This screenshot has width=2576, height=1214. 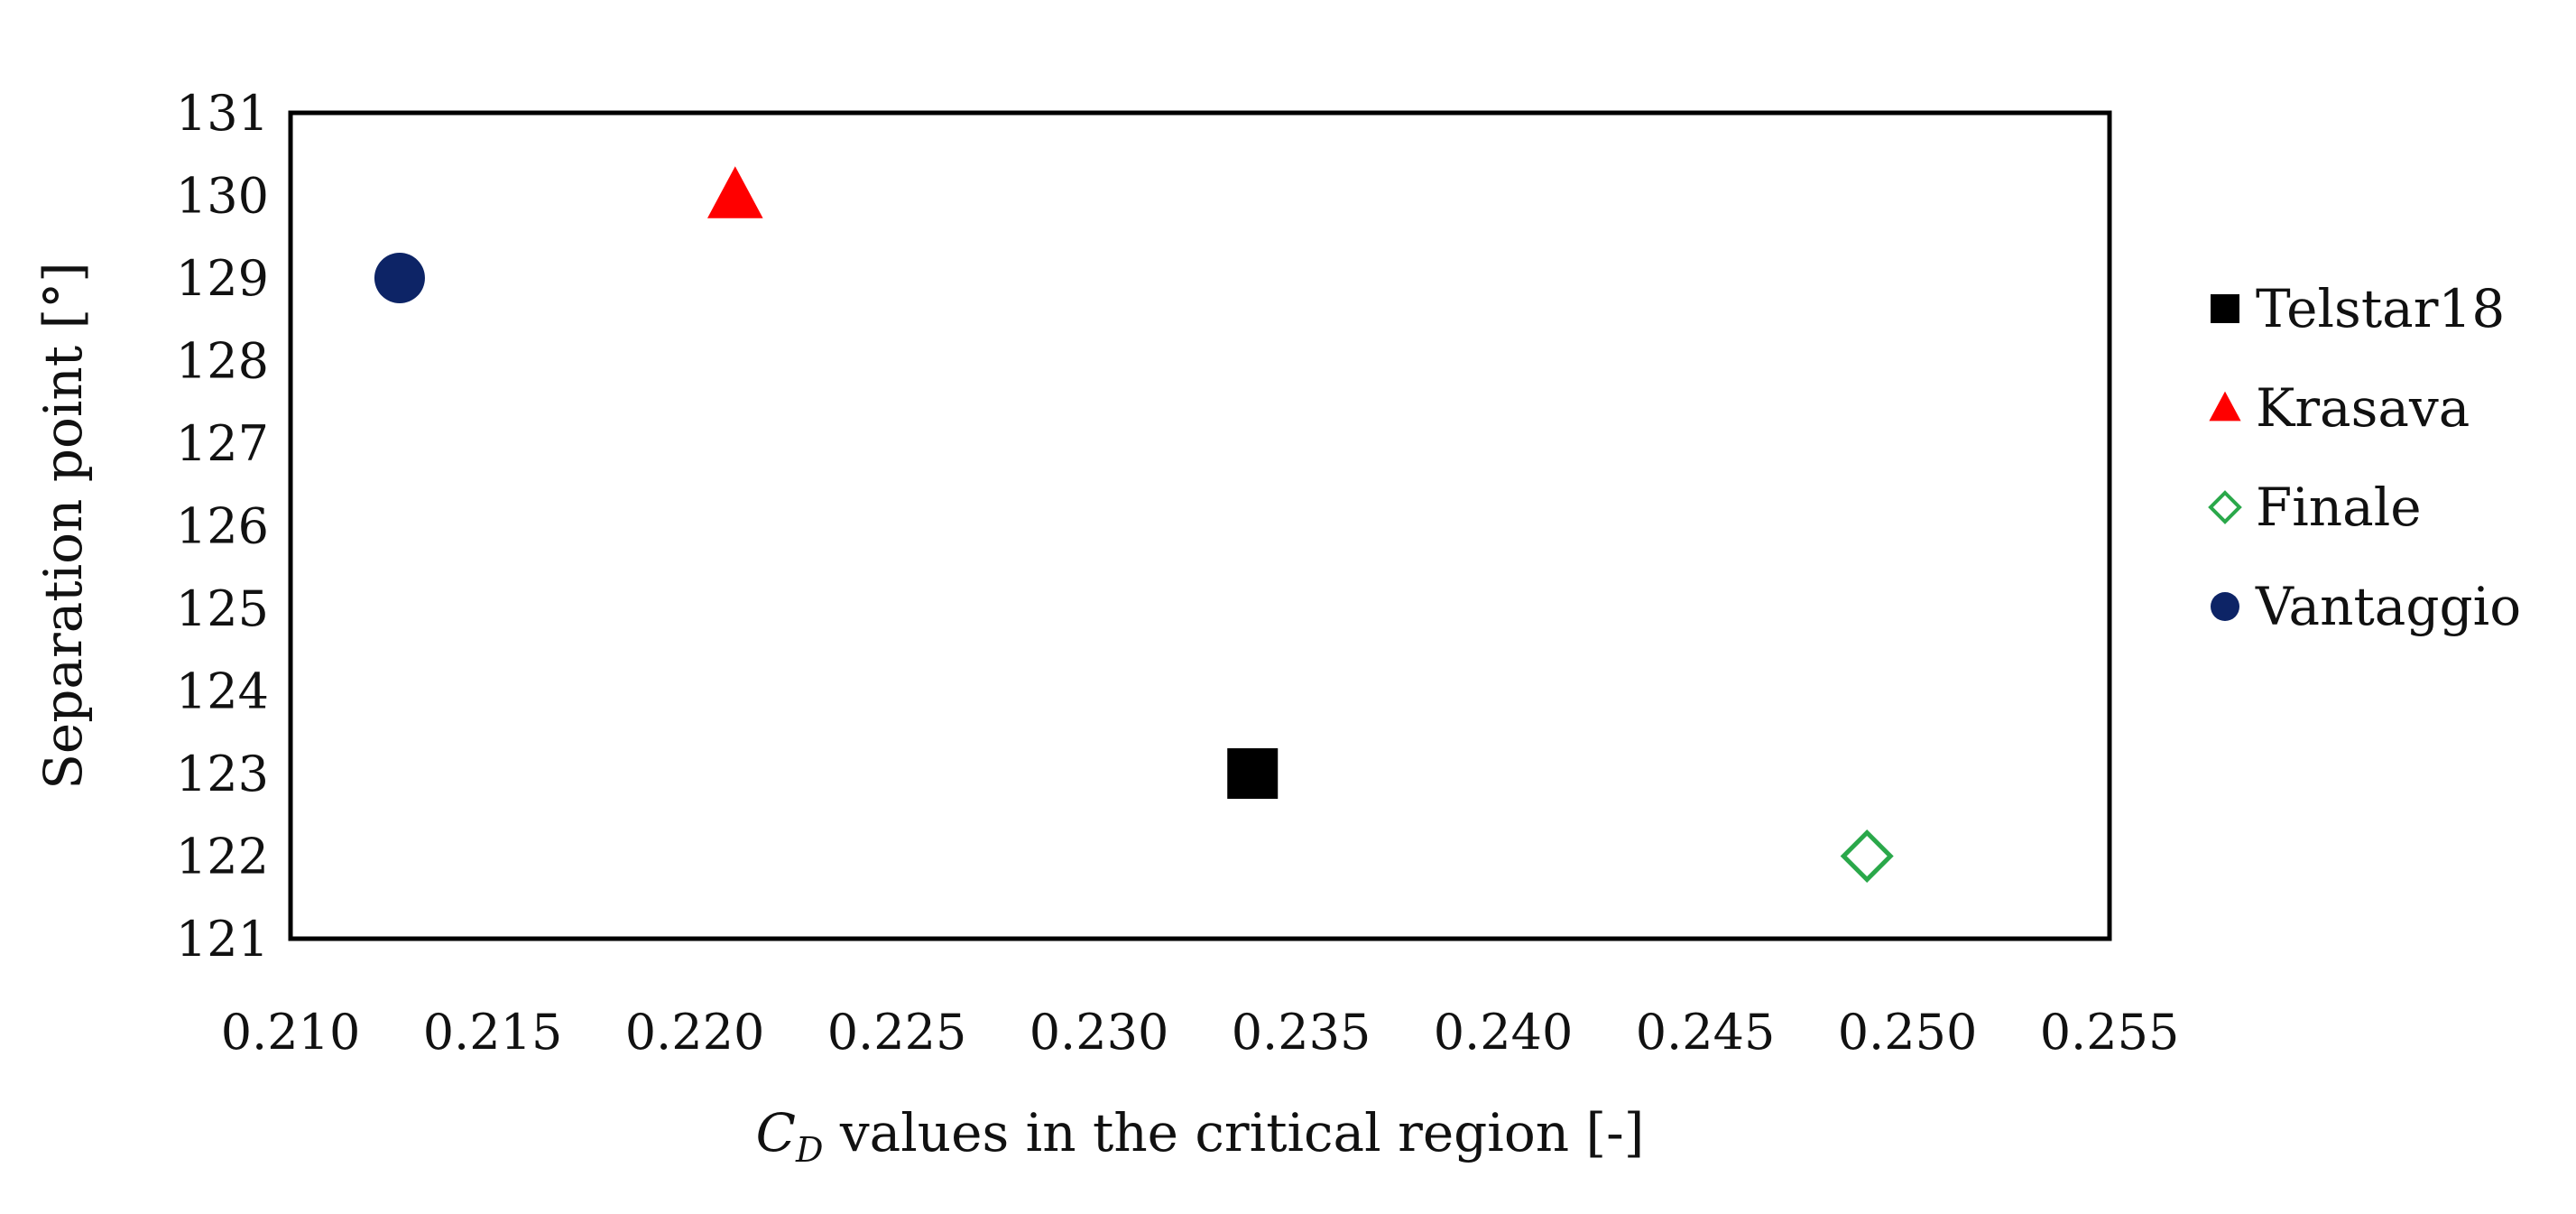 I want to click on x-tick-label: 0.255, so click(x=2110, y=1033).